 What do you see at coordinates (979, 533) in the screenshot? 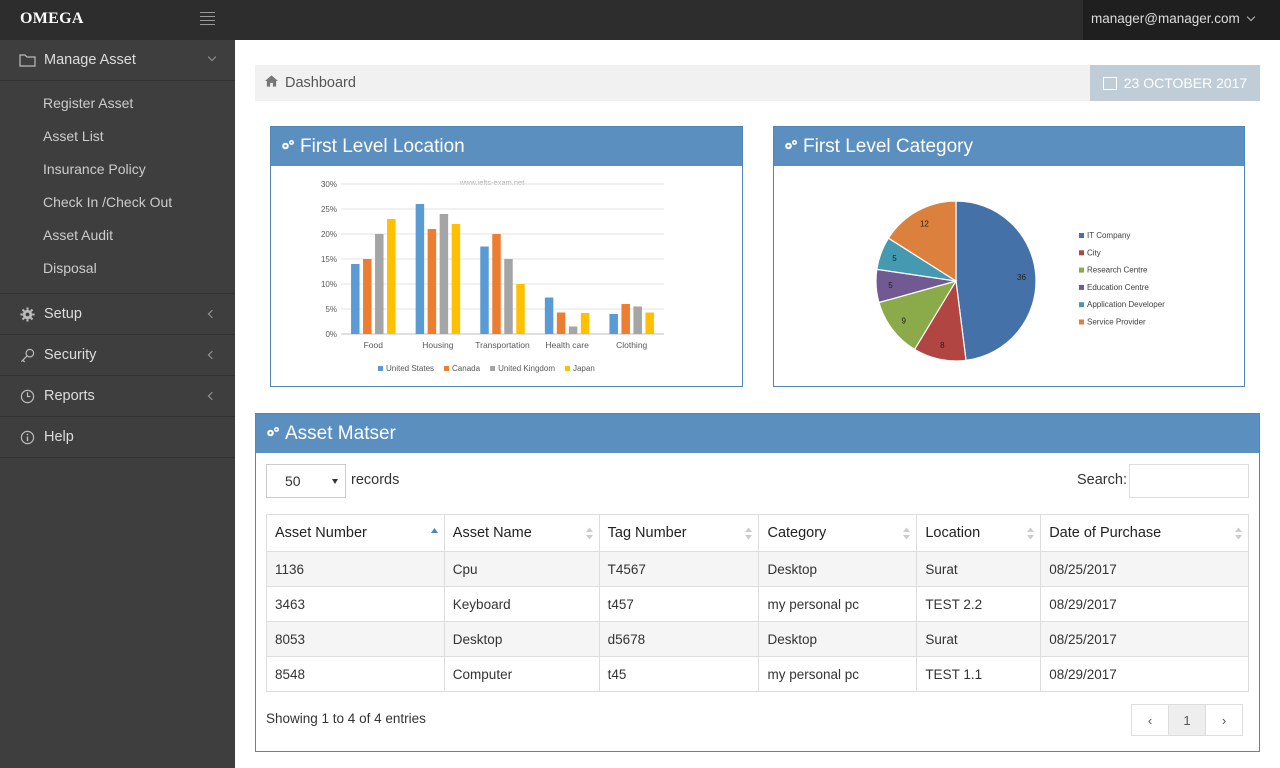
I see `column-header: Location` at bounding box center [979, 533].